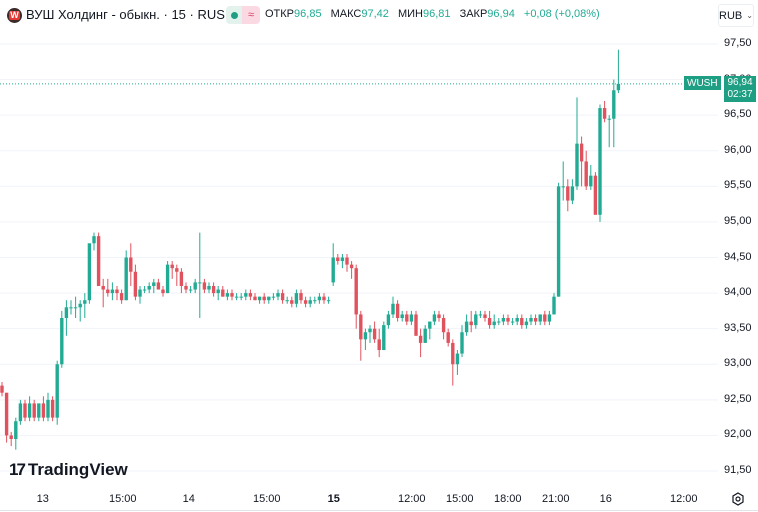  Describe the element at coordinates (251, 15) in the screenshot. I see `delayed-data-icon: ≈` at that location.